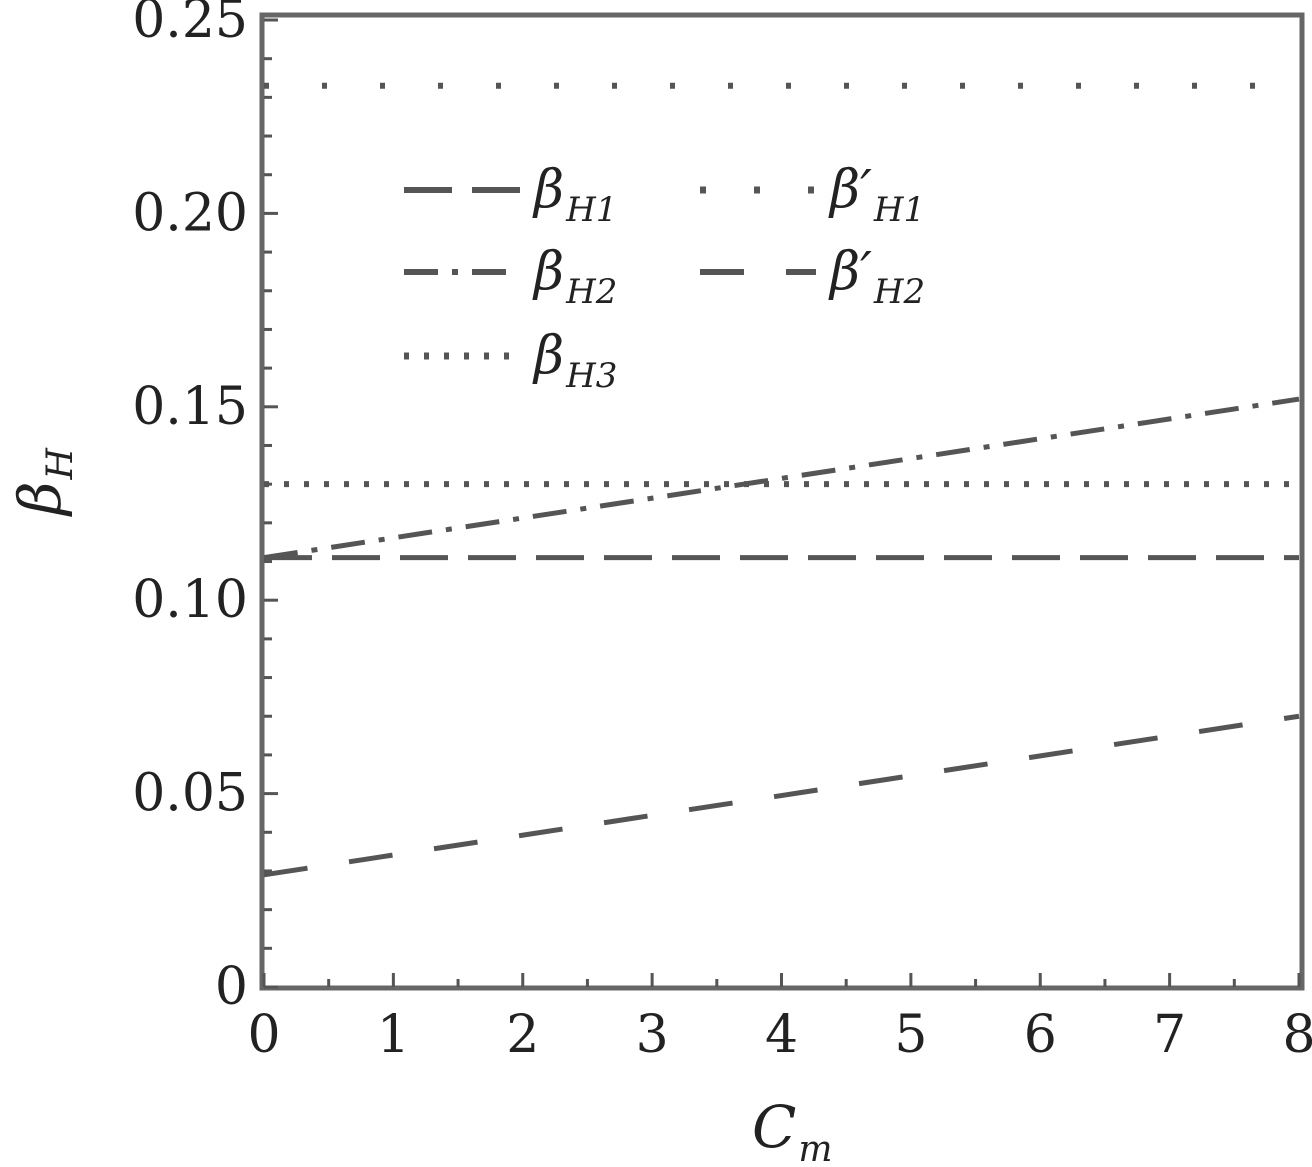  What do you see at coordinates (190, 213) in the screenshot?
I see `y-tick-label: 0.20` at bounding box center [190, 213].